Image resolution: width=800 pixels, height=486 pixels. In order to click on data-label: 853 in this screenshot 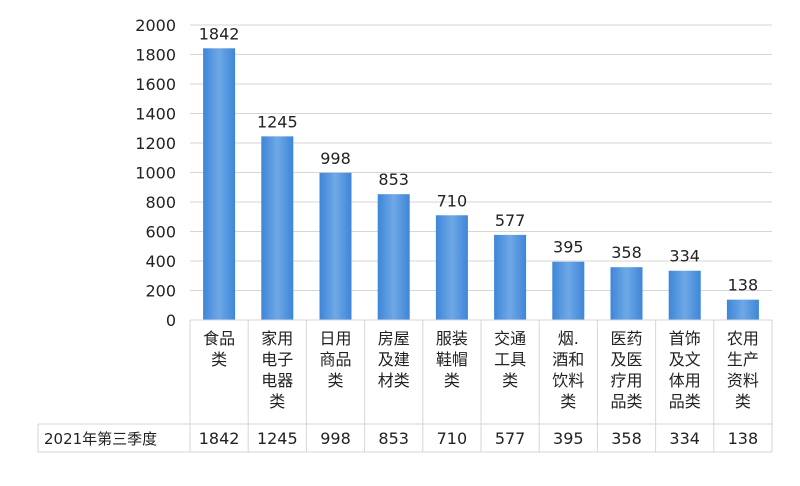, I will do `click(393, 179)`.